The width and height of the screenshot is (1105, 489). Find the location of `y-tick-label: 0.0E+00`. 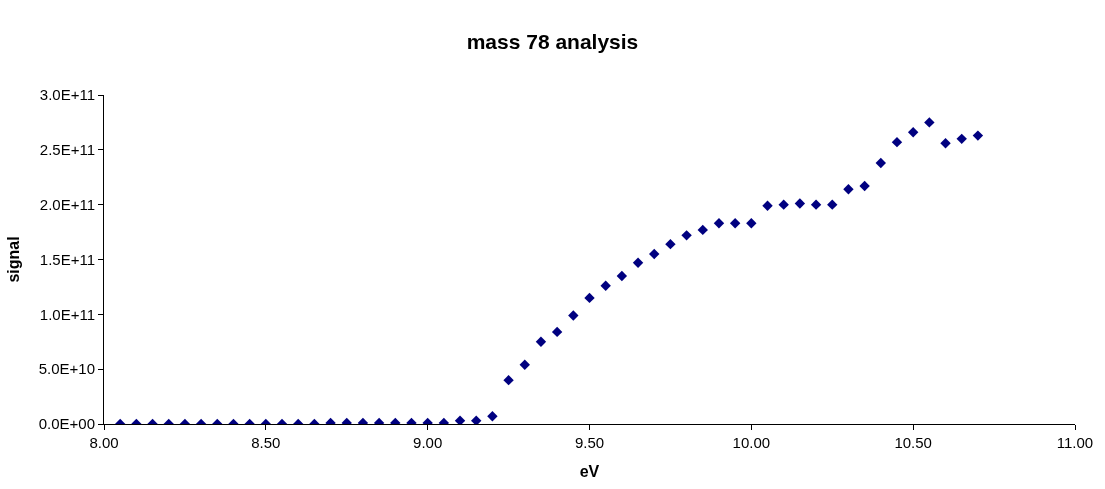

y-tick-label: 0.0E+00 is located at coordinates (66, 424).